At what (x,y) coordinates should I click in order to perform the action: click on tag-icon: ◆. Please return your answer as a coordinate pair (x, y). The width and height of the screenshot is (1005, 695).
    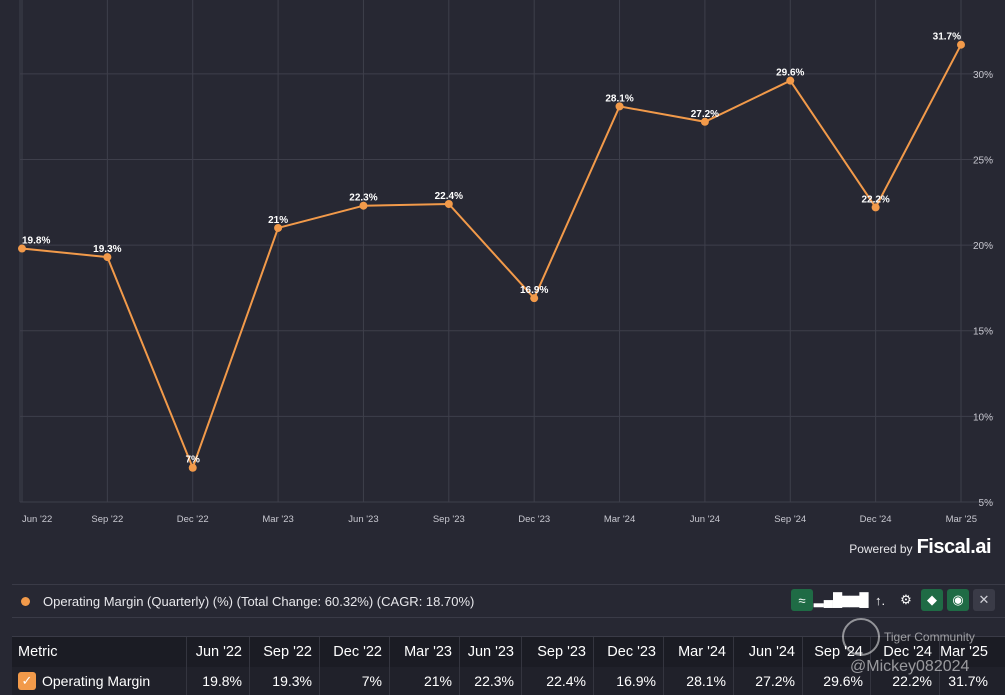
    Looking at the image, I should click on (932, 600).